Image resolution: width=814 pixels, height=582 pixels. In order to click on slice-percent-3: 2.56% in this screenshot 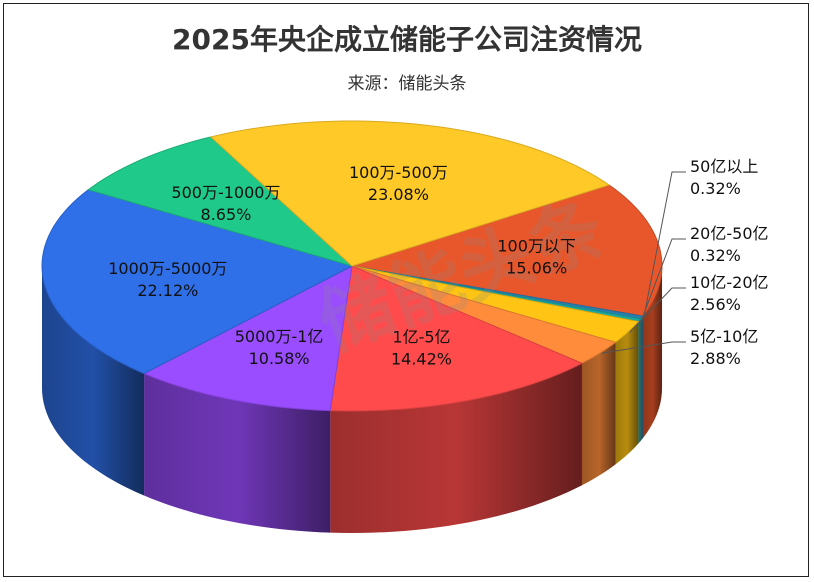, I will do `click(715, 304)`.